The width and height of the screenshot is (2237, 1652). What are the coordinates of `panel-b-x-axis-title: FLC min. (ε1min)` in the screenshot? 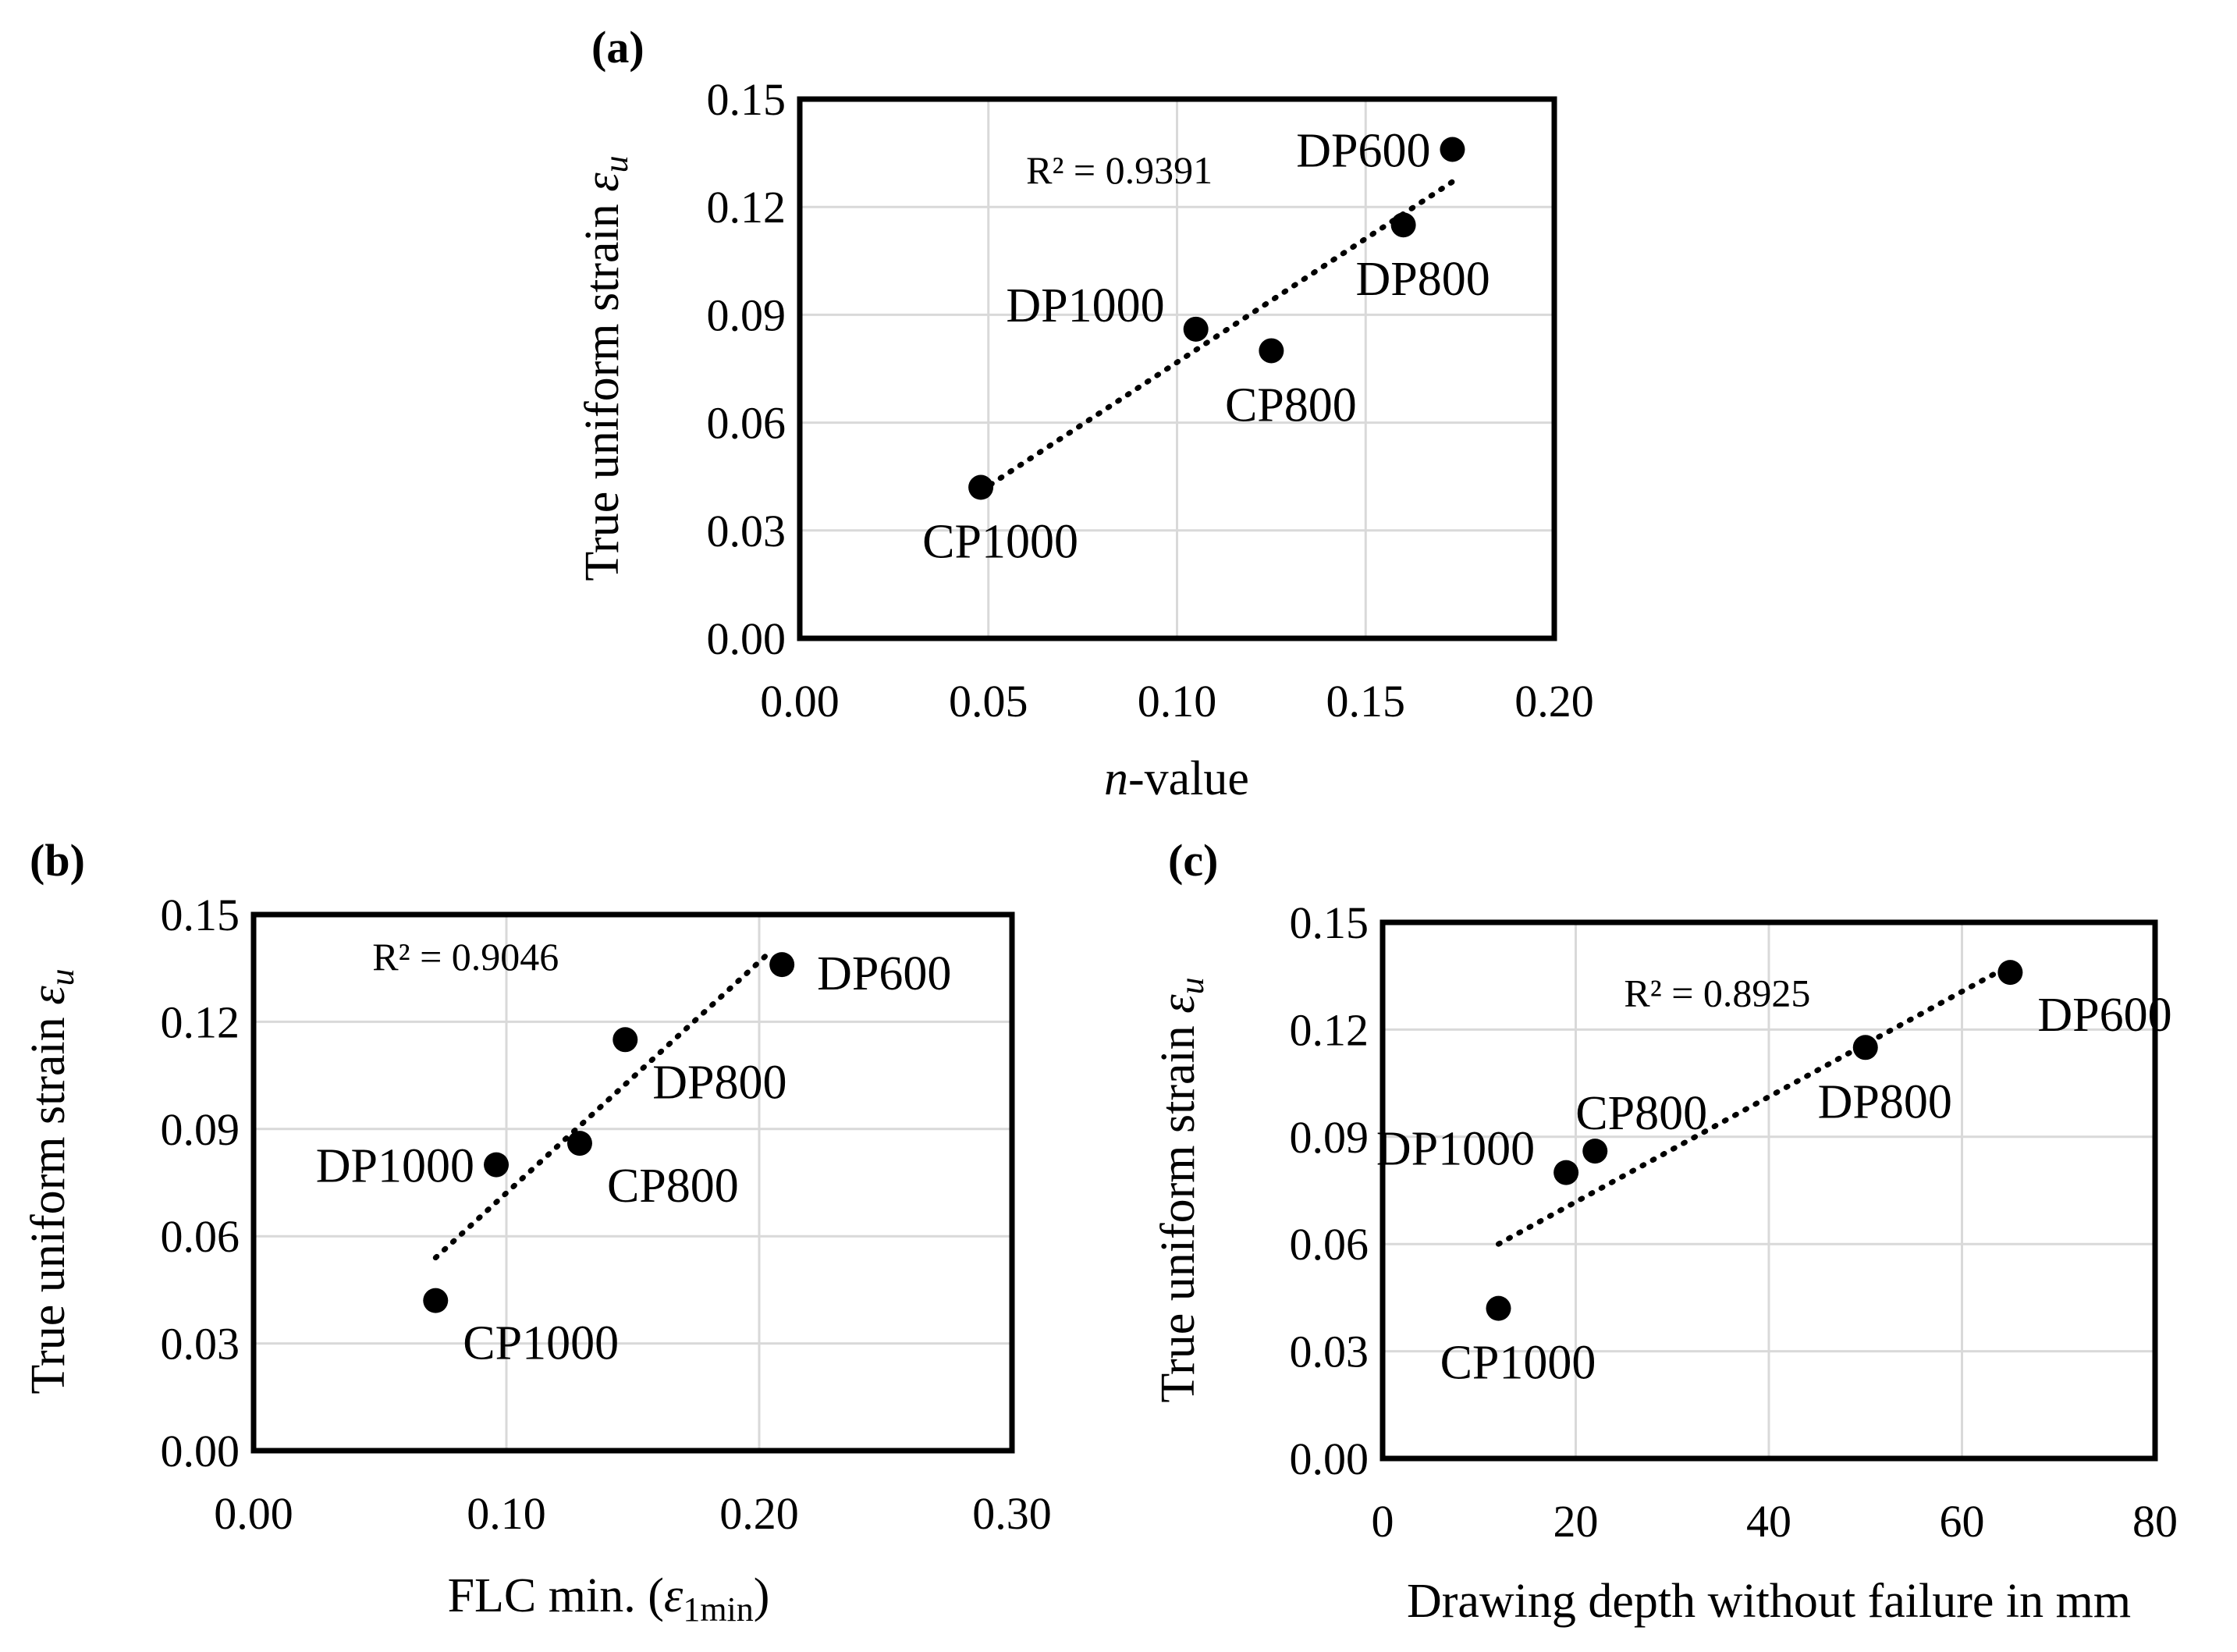 It's located at (609, 1599).